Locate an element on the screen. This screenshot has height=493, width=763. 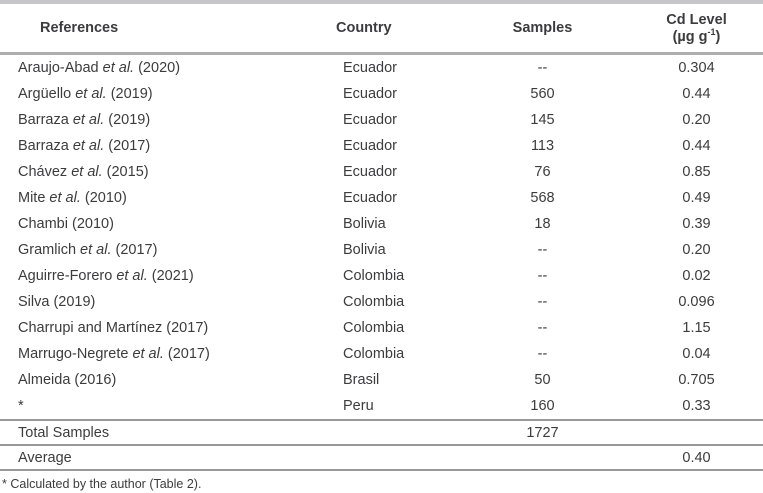
samples-cell: 76 is located at coordinates (542, 172).